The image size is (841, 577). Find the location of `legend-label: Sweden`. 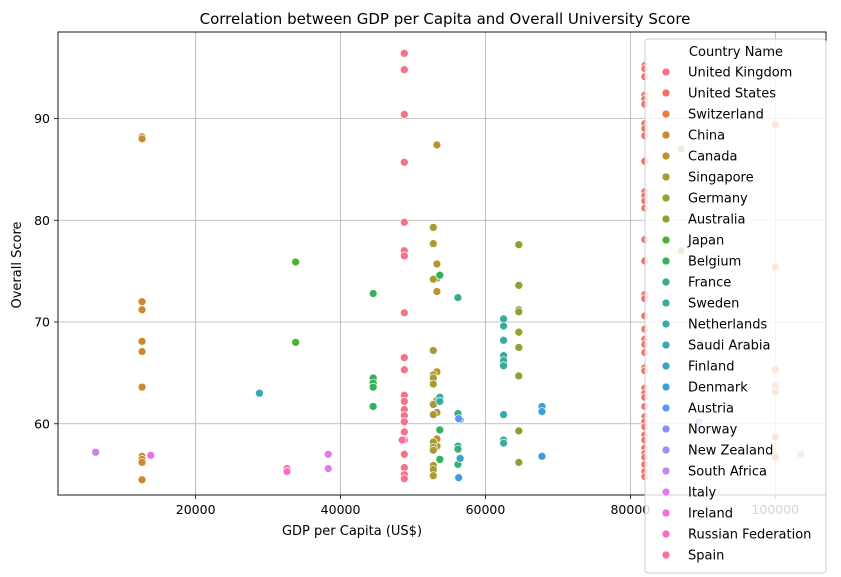

legend-label: Sweden is located at coordinates (713, 304).